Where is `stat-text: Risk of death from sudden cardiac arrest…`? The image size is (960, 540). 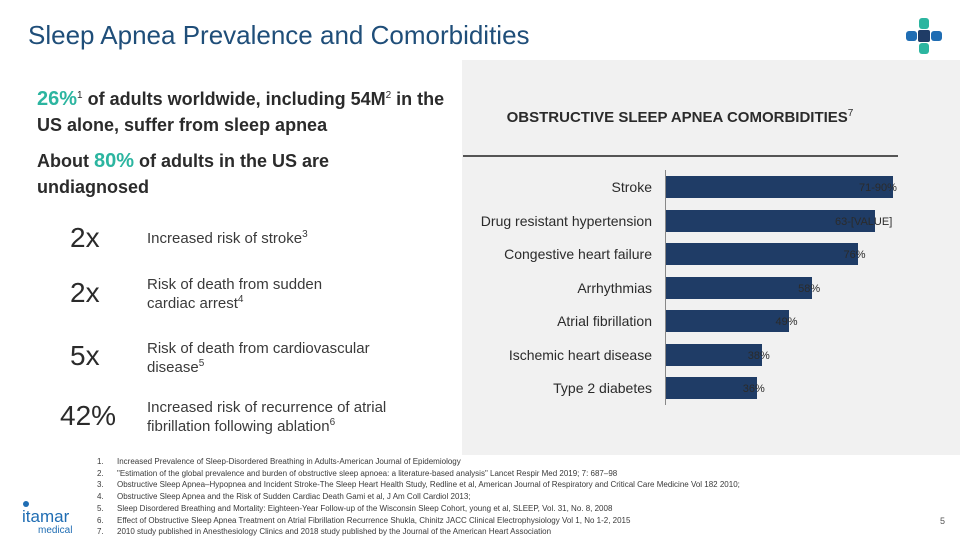
stat-text: Risk of death from sudden cardiac arrest… is located at coordinates (235, 294).